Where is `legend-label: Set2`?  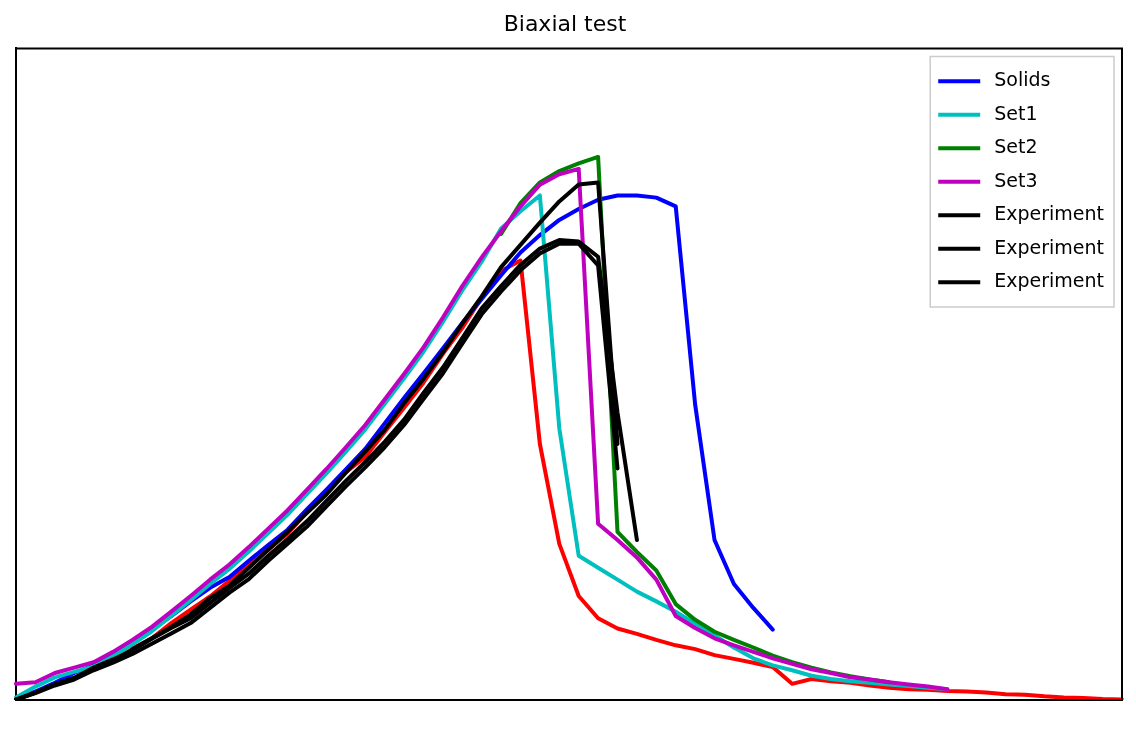 legend-label: Set2 is located at coordinates (1016, 146).